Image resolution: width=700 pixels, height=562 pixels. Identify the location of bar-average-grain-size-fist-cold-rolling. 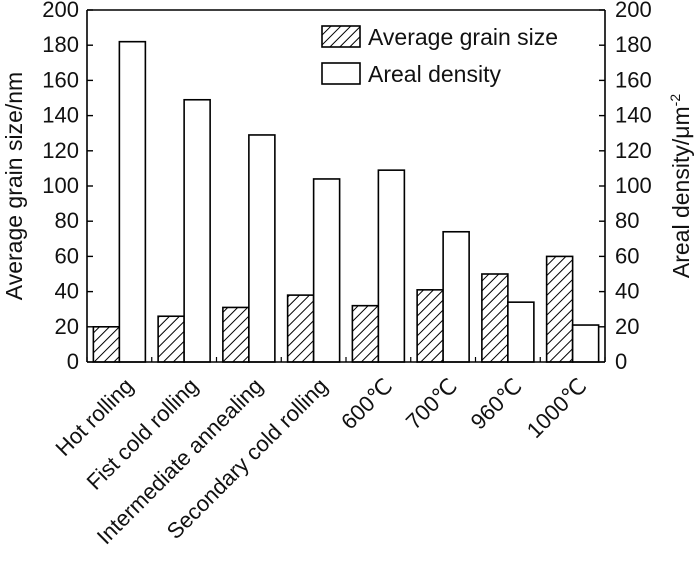
(171, 339).